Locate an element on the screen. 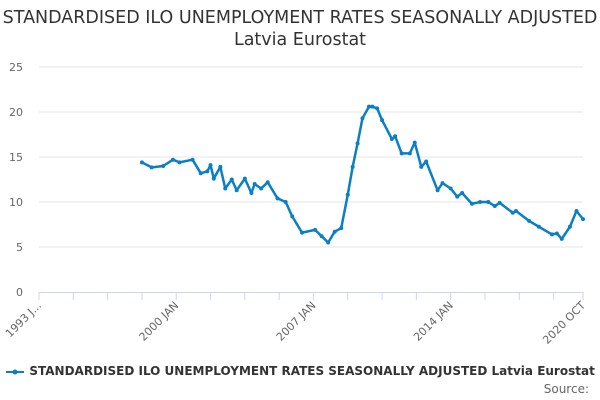 The width and height of the screenshot is (600, 400). y-tick-label: 10 is located at coordinates (16, 202).